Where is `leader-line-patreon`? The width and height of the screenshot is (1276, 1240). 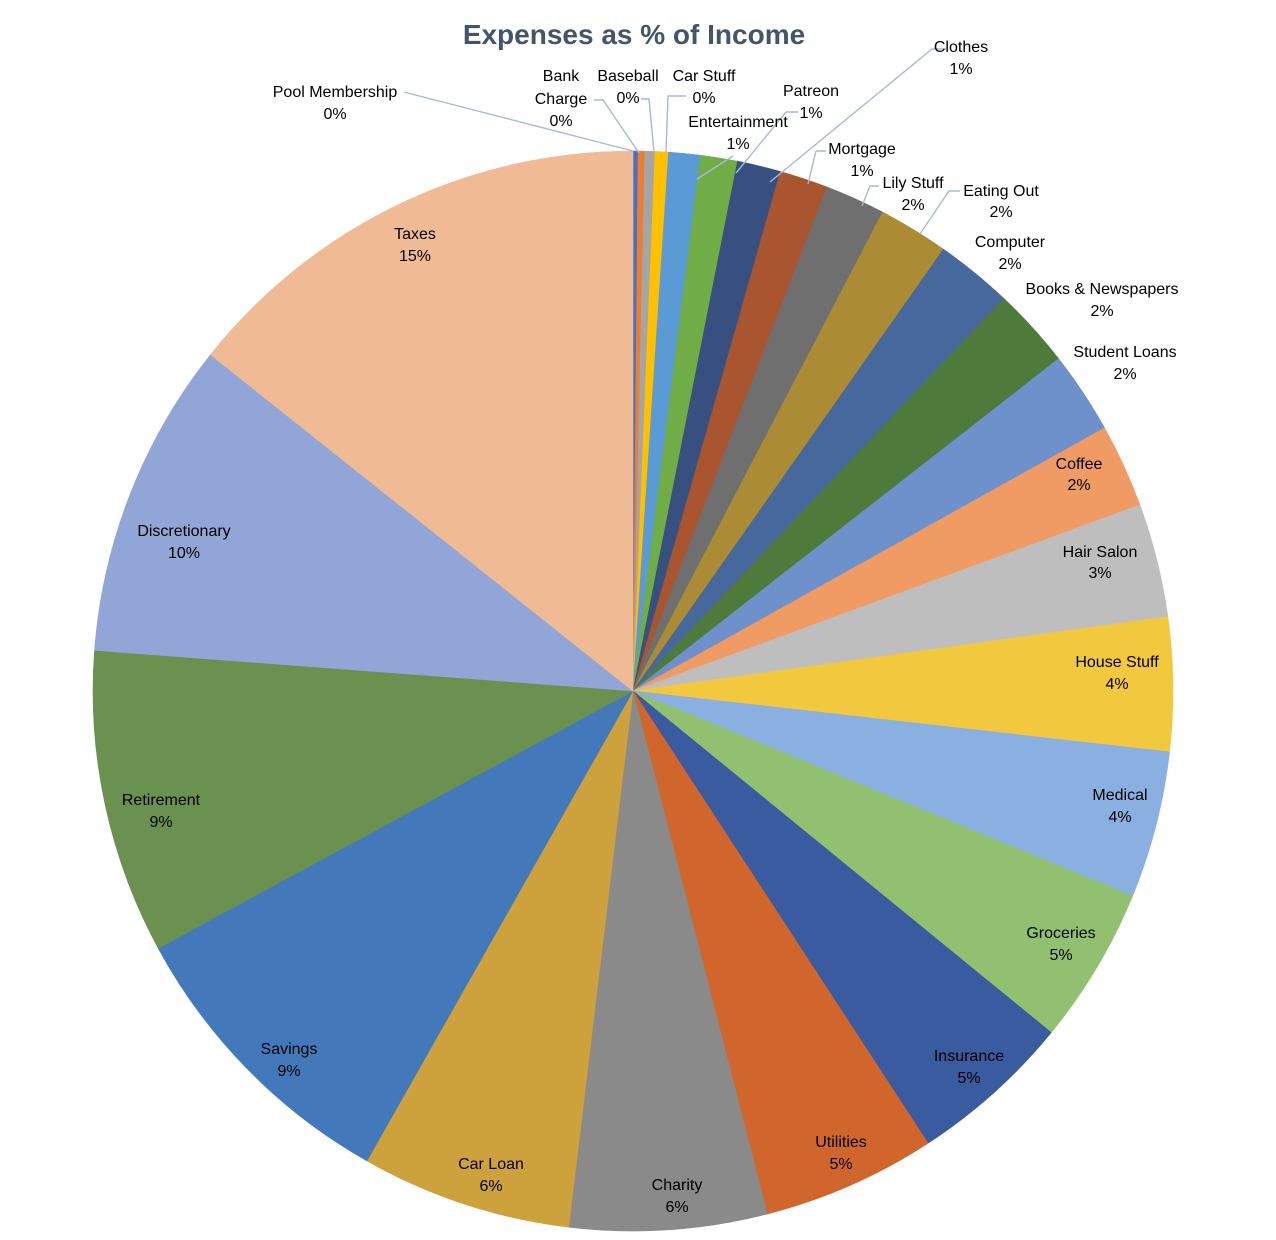 leader-line-patreon is located at coordinates (766, 142).